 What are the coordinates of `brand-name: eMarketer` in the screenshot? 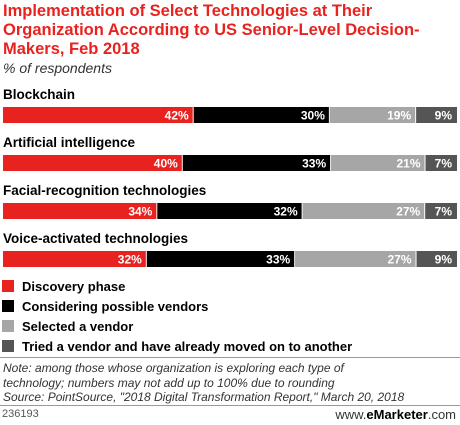 It's located at (397, 414).